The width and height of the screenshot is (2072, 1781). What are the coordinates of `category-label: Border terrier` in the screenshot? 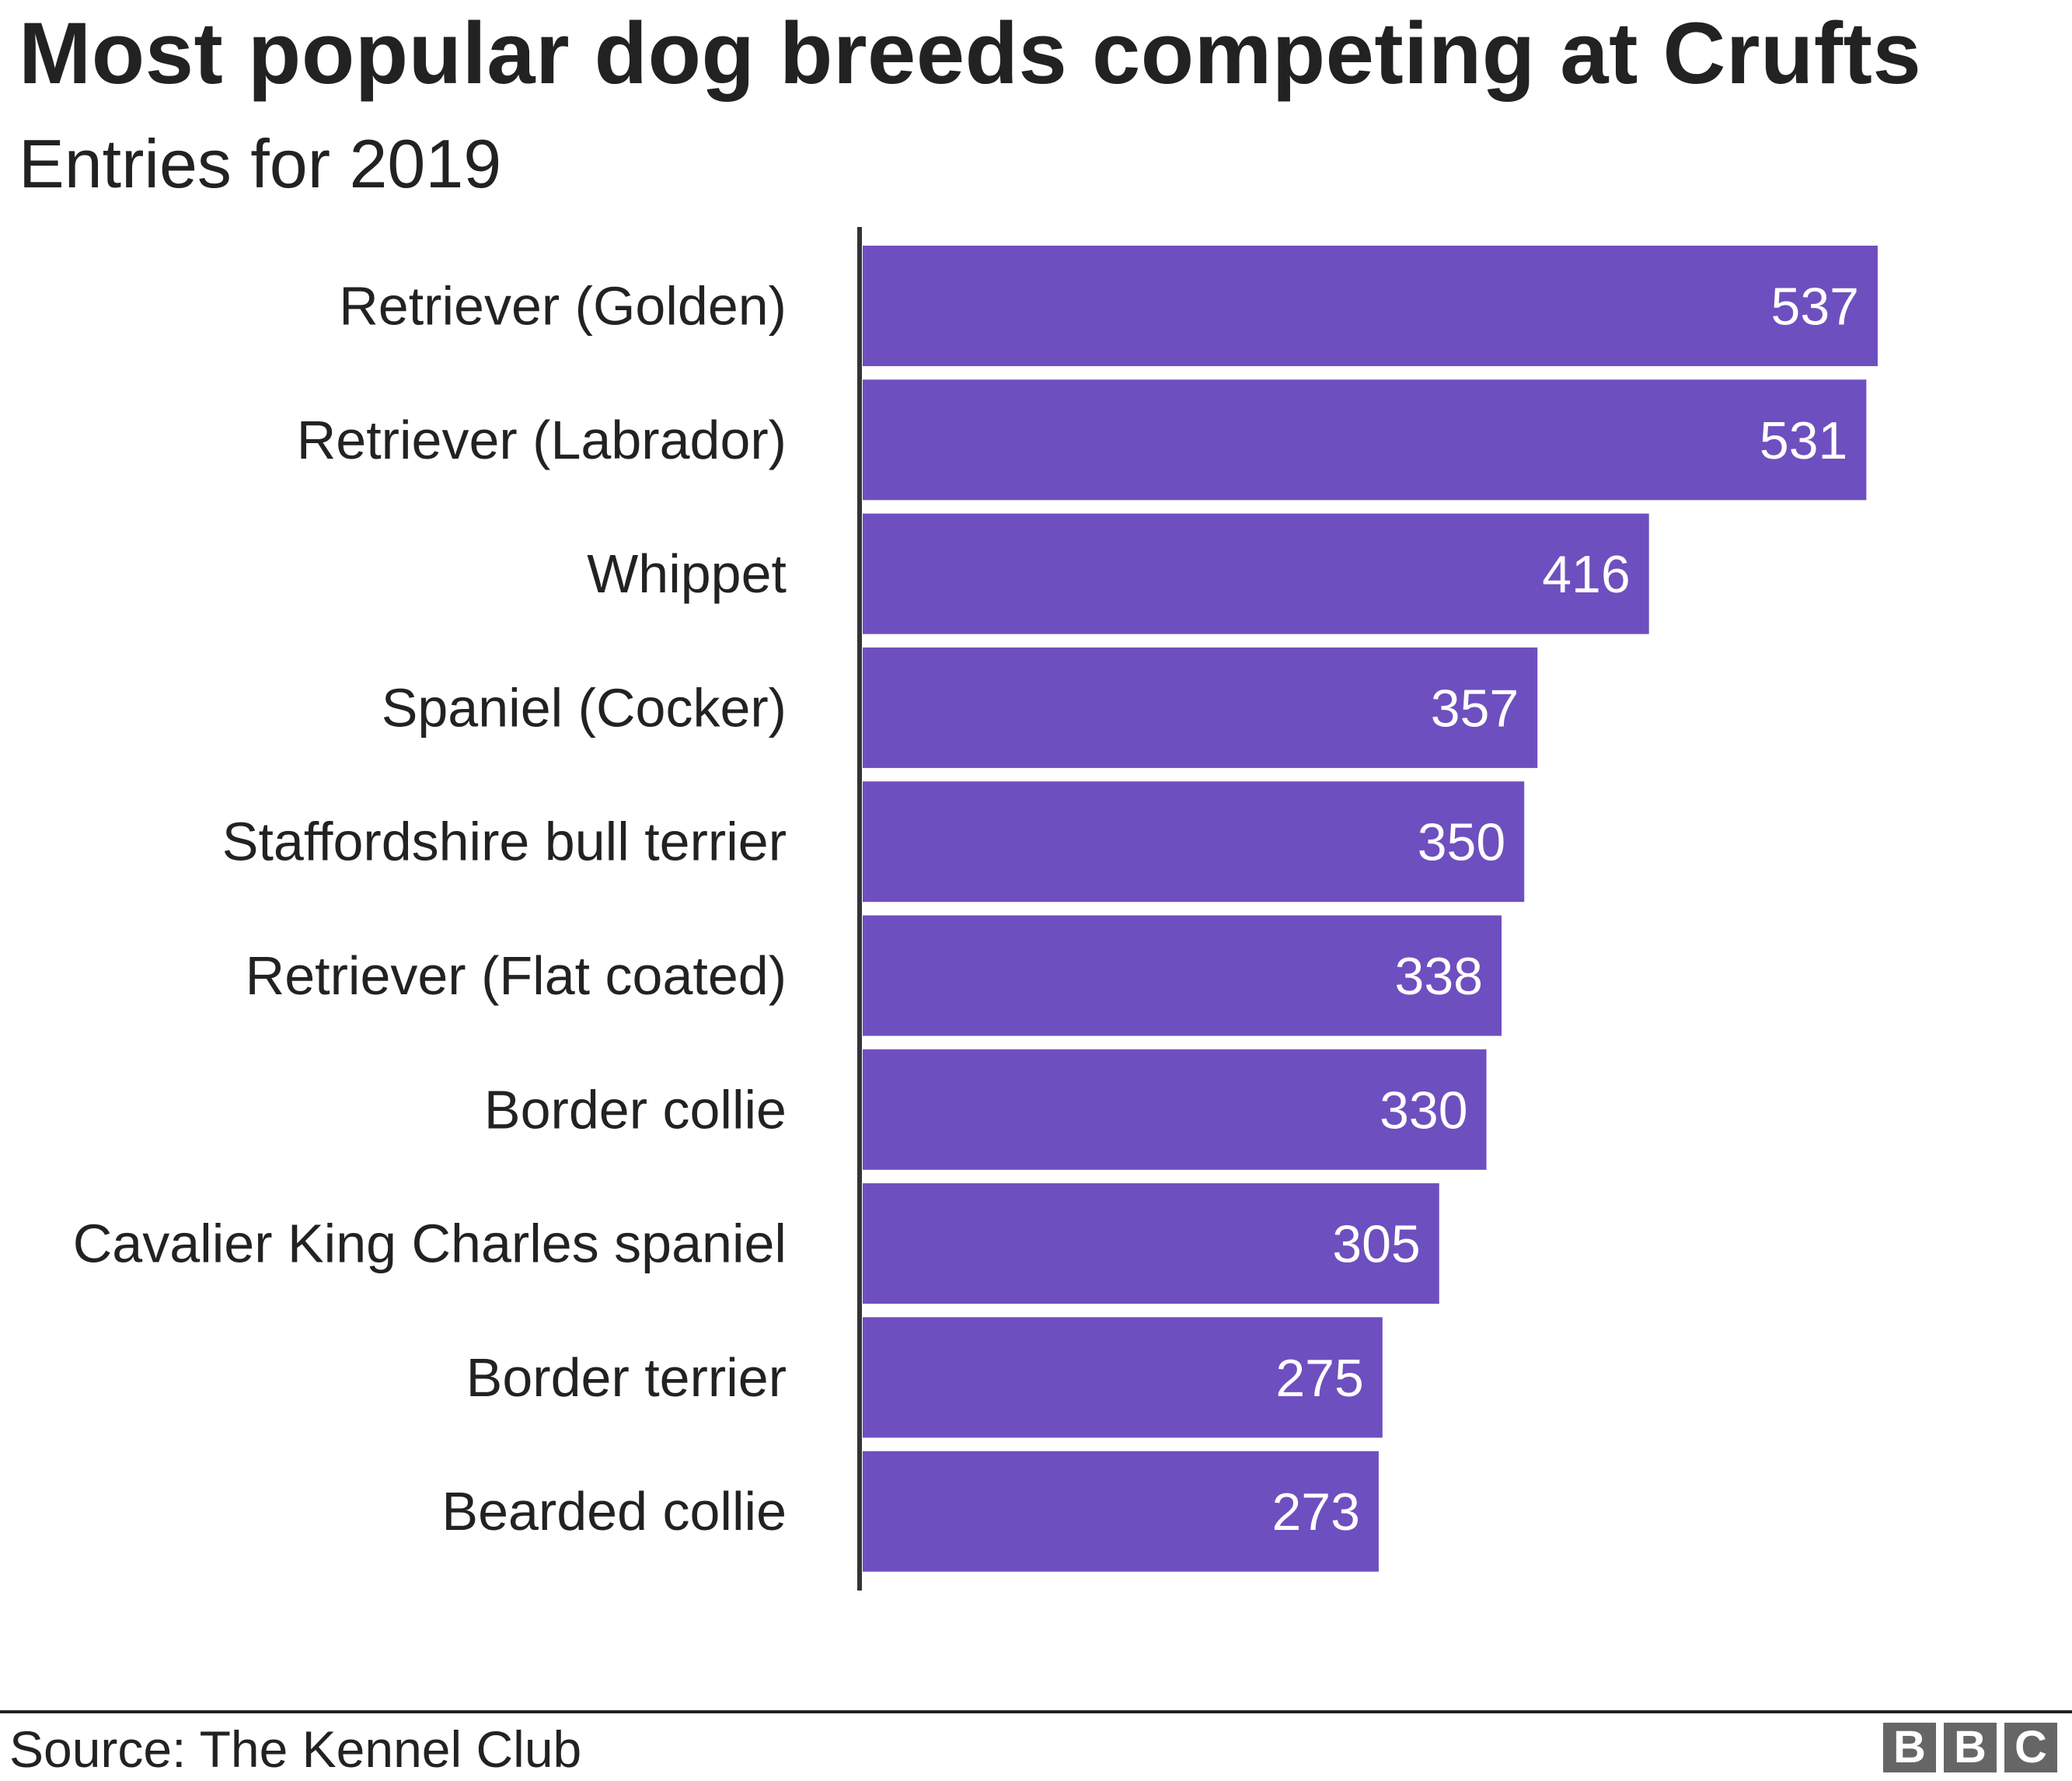 It's located at (626, 1377).